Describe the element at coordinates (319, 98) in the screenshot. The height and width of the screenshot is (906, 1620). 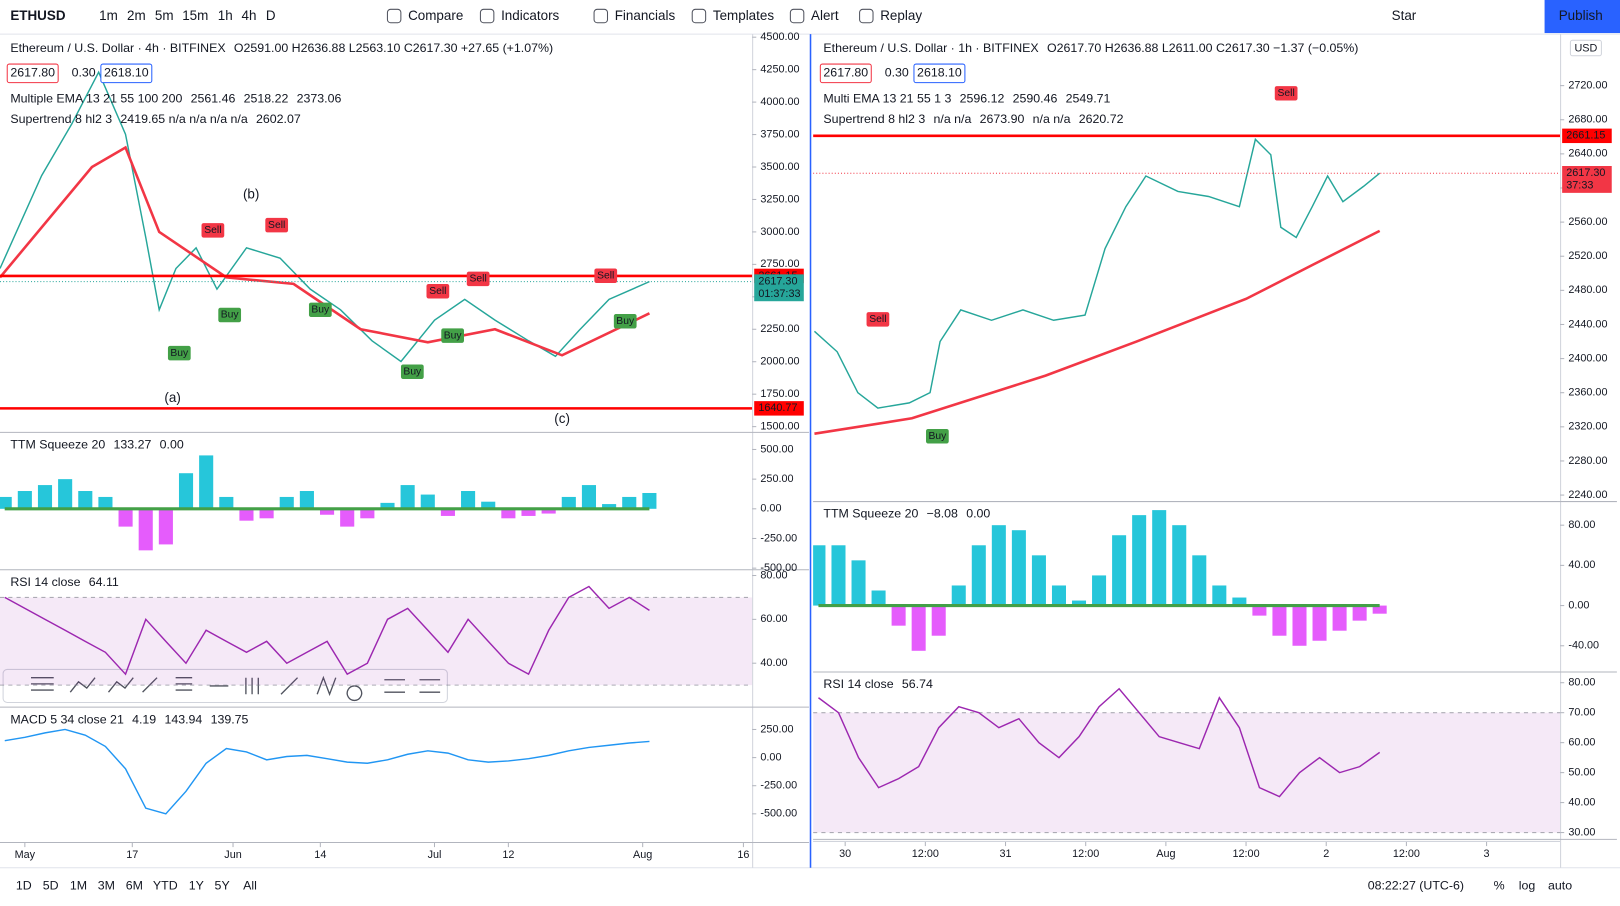
I see `legend-text: 2373.06` at that location.